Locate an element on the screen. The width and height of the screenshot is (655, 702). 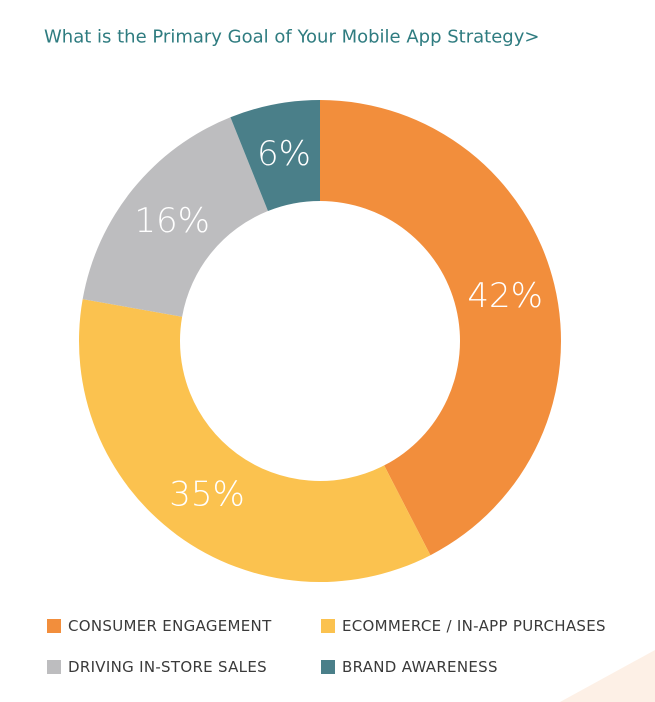
slice-label: 6% is located at coordinates (284, 154).